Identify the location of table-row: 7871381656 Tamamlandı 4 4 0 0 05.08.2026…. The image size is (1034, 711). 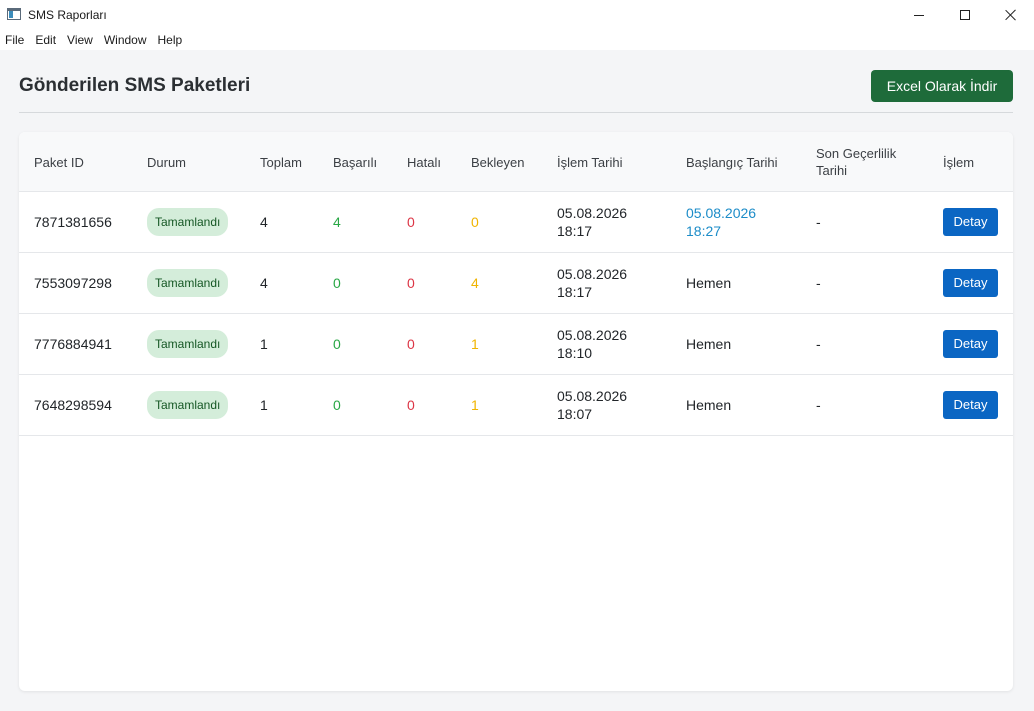
(516, 222).